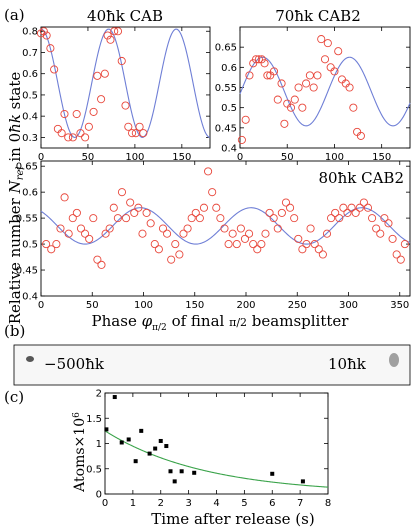  What do you see at coordinates (226, 128) in the screenshot?
I see `y-tick-label: 0.45` at bounding box center [226, 128].